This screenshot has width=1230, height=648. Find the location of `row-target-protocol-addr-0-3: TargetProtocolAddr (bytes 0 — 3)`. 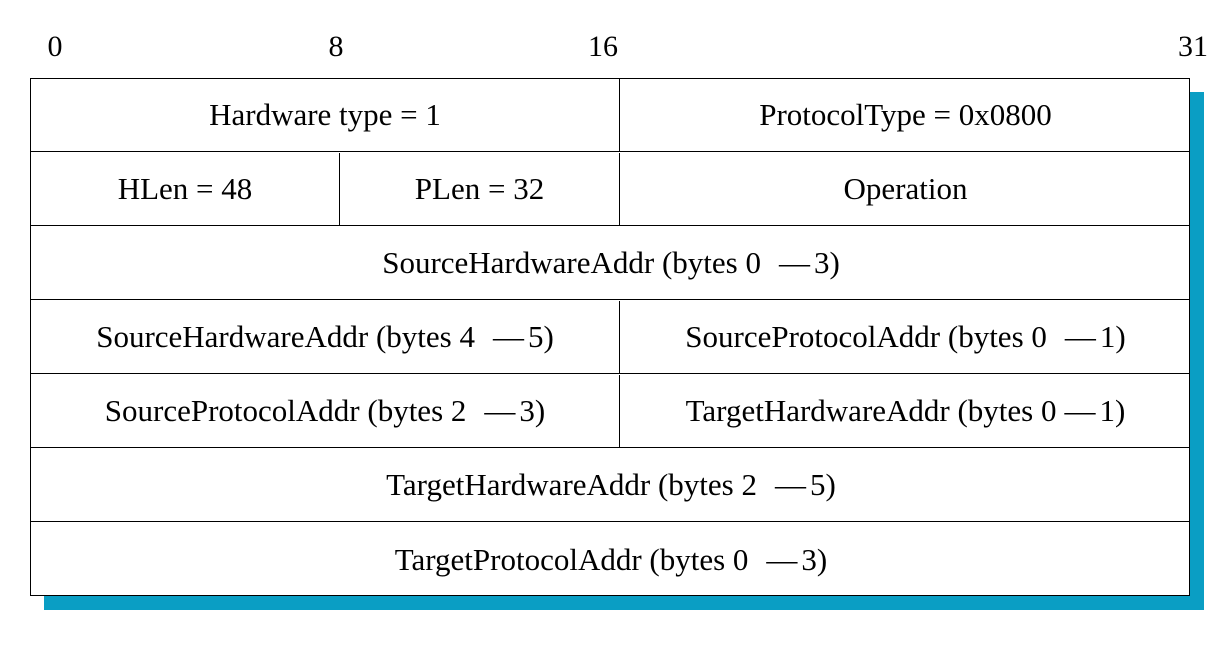

row-target-protocol-addr-0-3: TargetProtocolAddr (bytes 0 — 3) is located at coordinates (610, 559).